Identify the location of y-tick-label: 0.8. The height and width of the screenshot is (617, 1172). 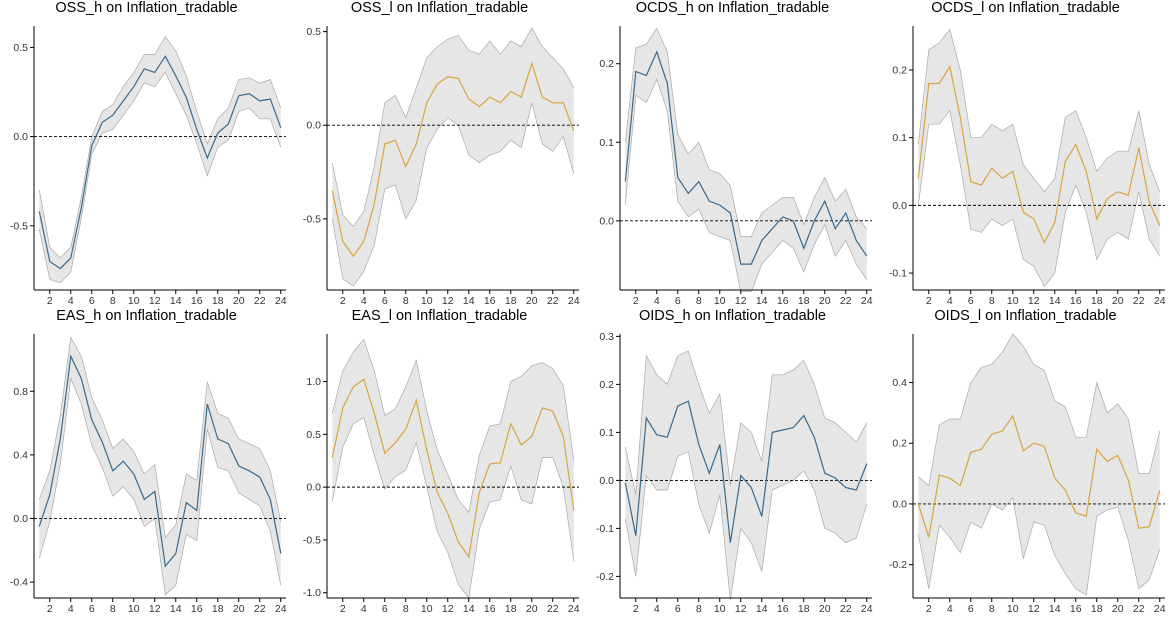
(20, 392).